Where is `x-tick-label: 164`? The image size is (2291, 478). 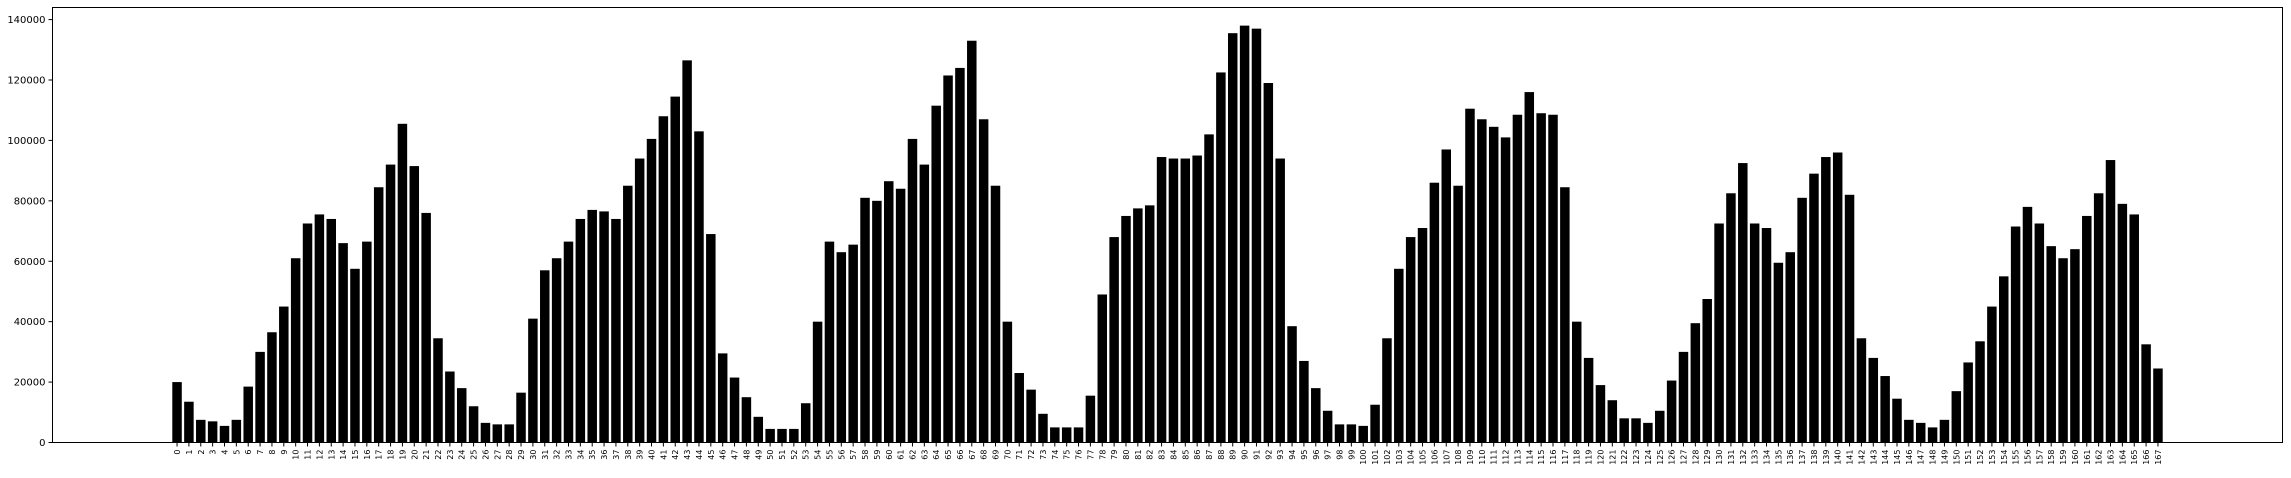 x-tick-label: 164 is located at coordinates (2122, 457).